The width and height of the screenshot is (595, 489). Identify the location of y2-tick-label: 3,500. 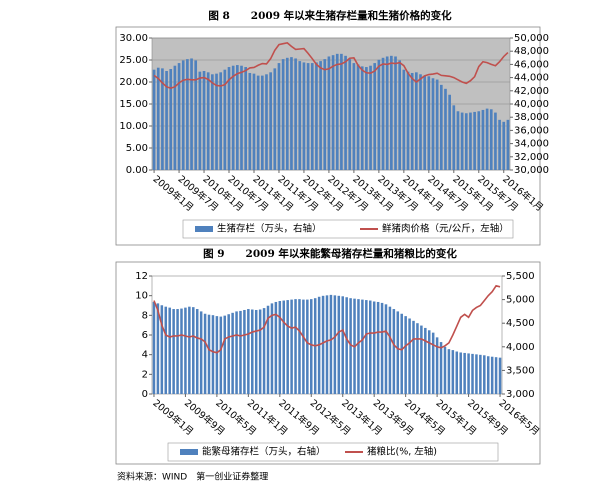
(520, 370).